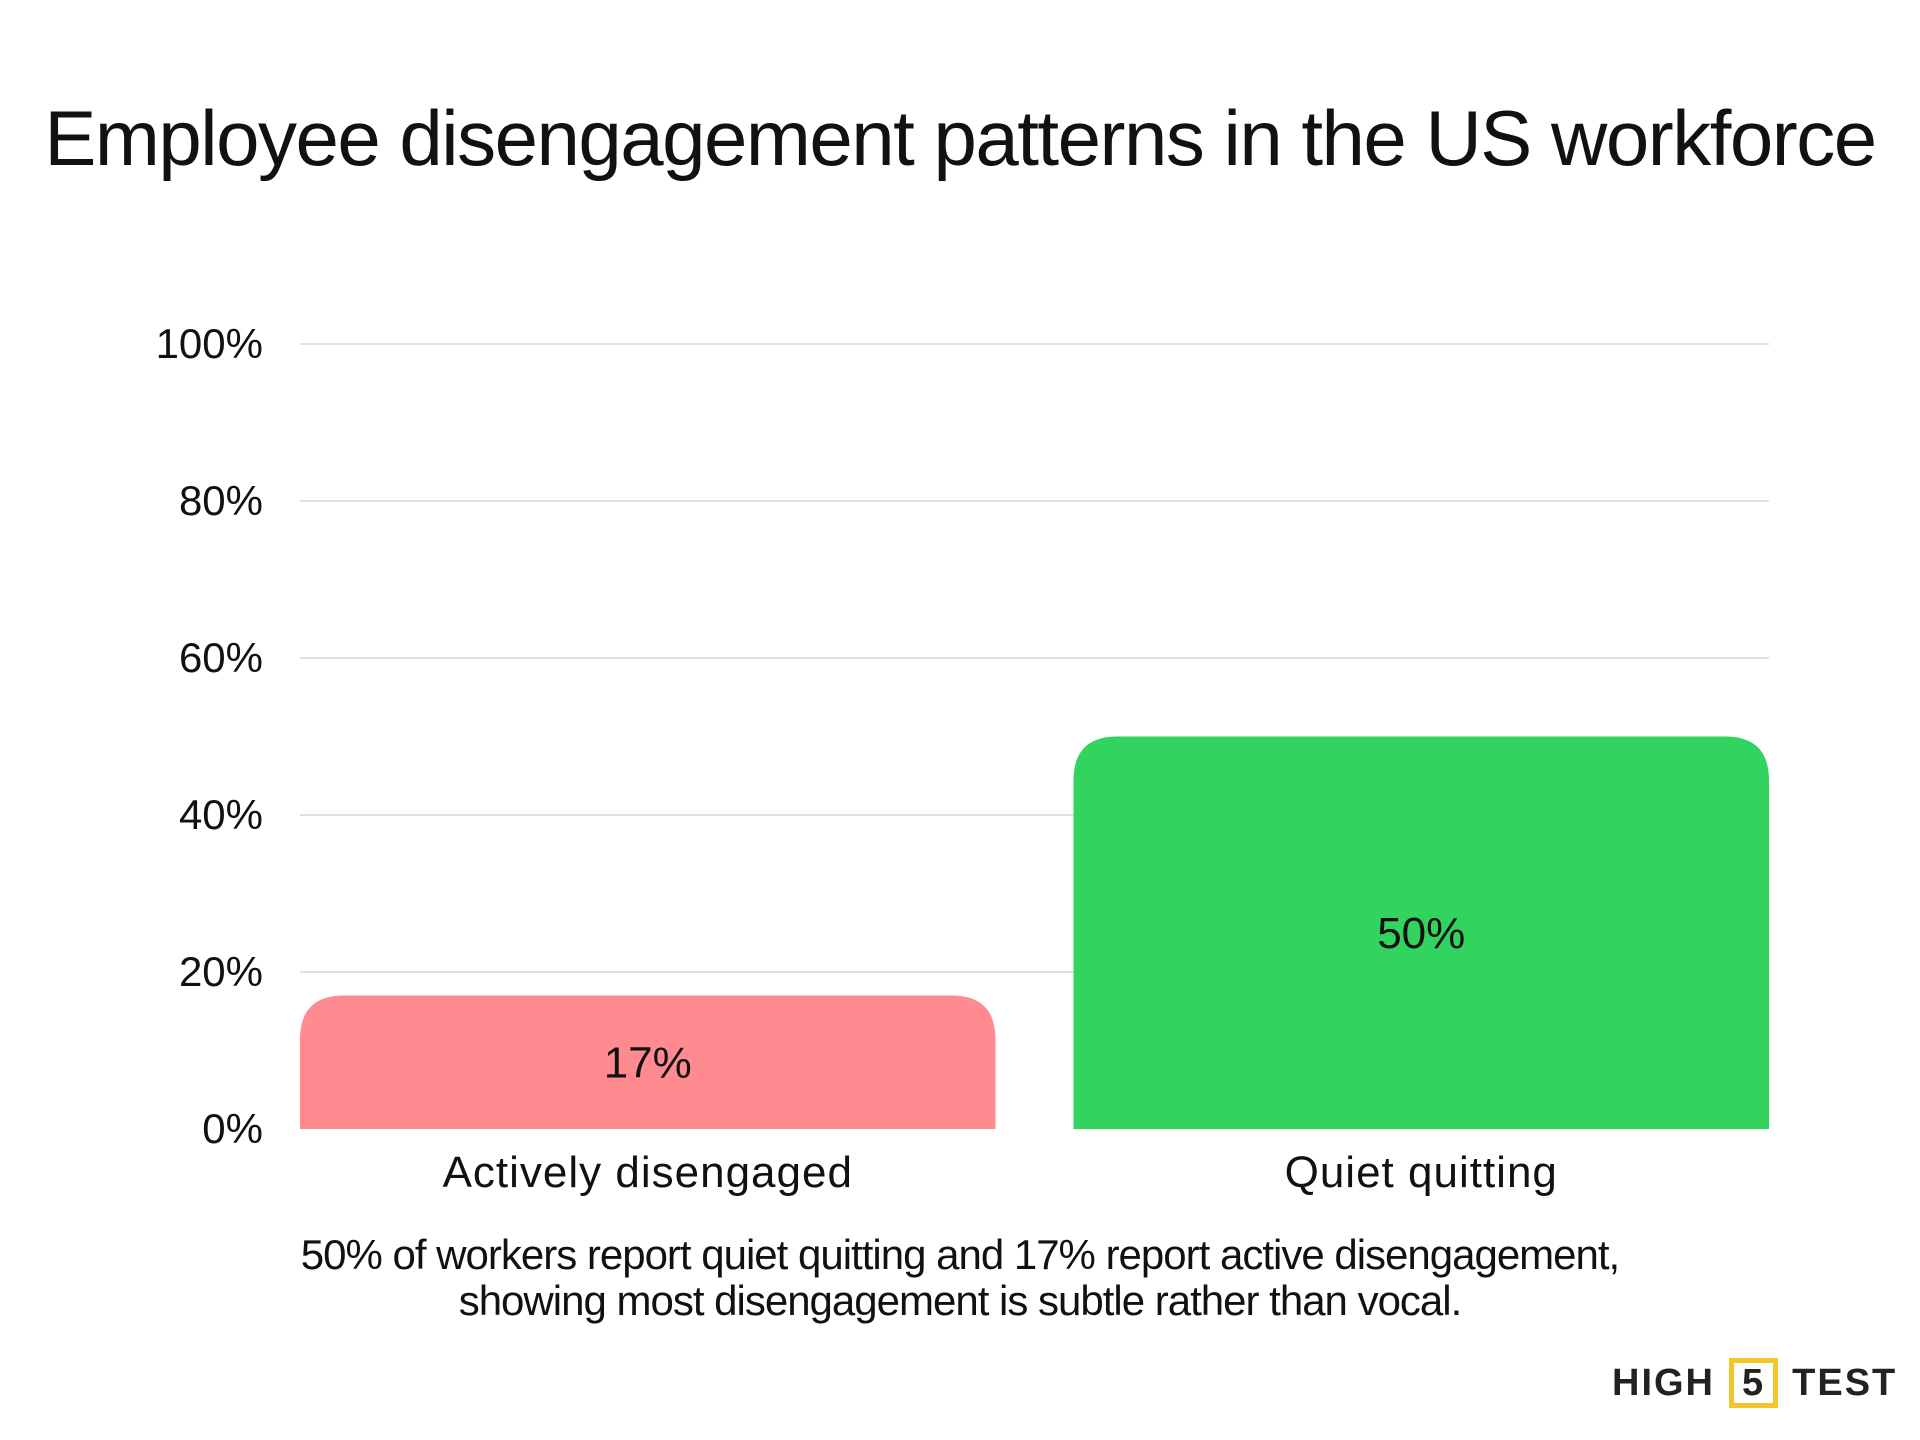  I want to click on bar-value-label: 17%, so click(648, 1062).